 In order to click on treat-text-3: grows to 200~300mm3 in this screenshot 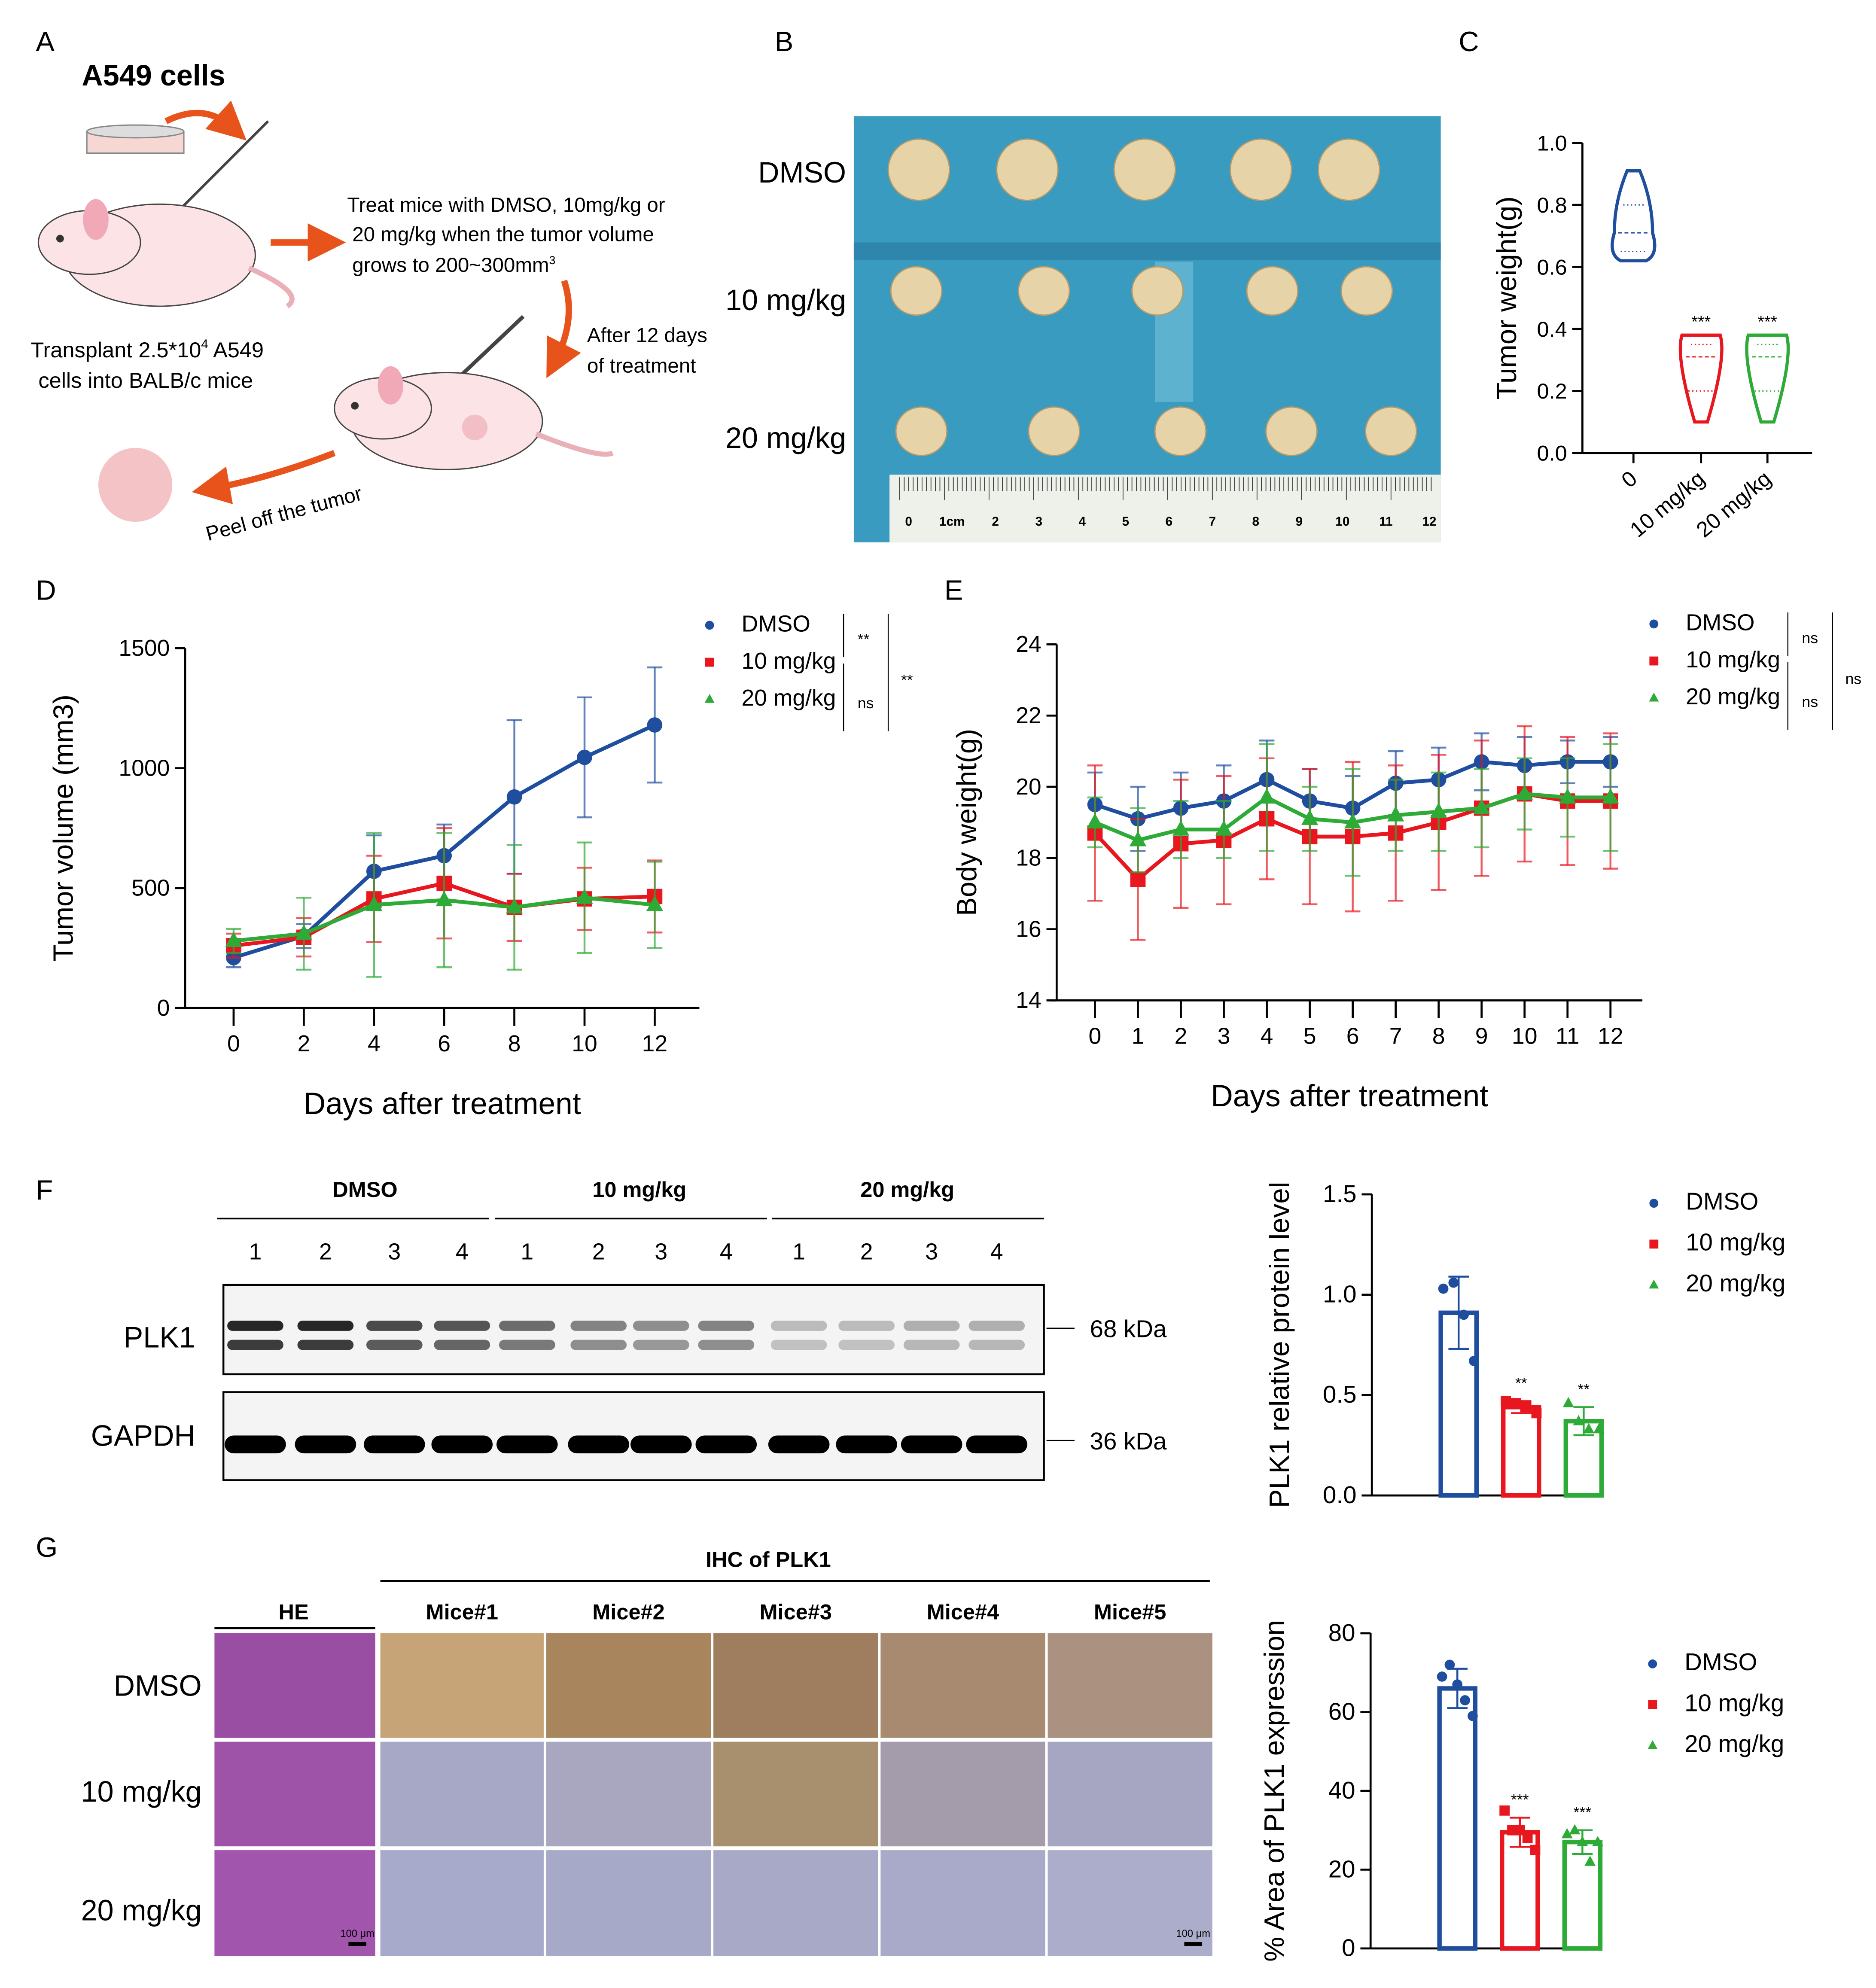, I will do `click(453, 265)`.